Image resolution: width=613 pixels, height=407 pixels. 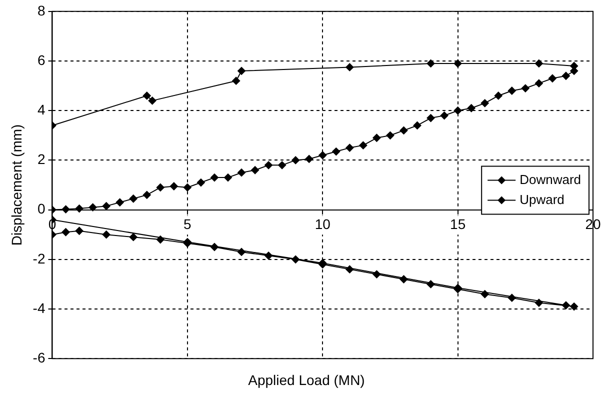 I want to click on y-tick-label: -2, so click(x=39, y=258).